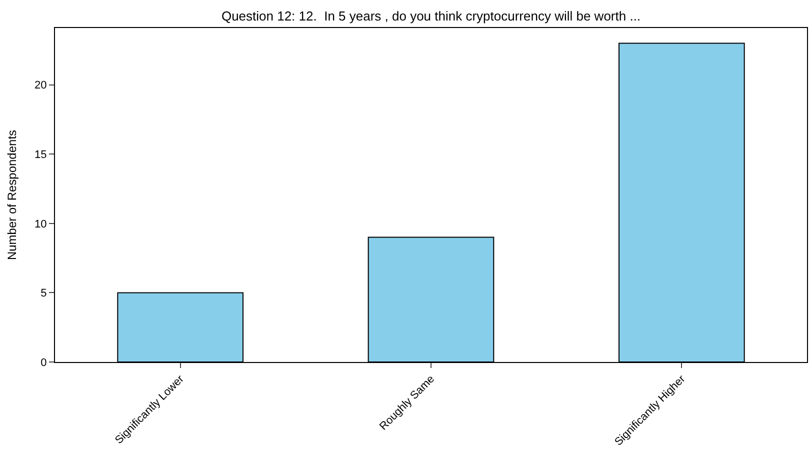  I want to click on y-tick-label: 10, so click(40, 224).